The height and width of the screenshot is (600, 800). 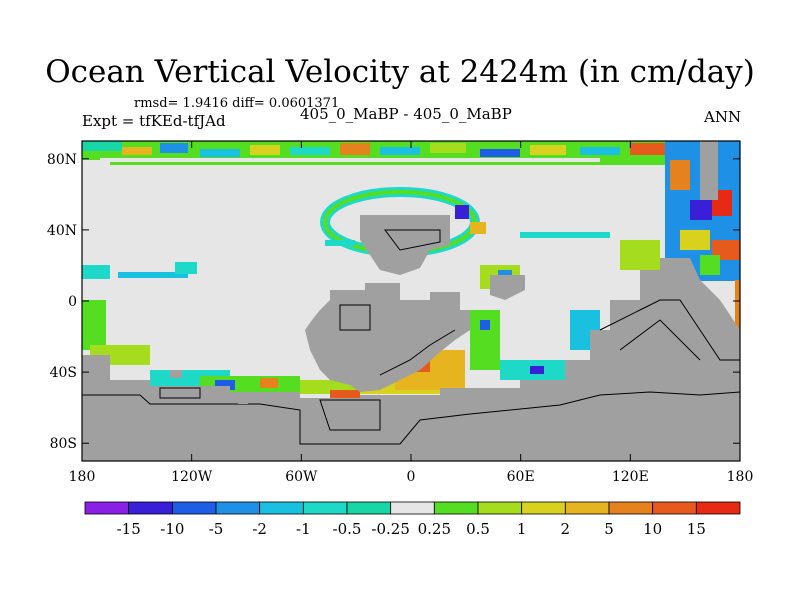 What do you see at coordinates (237, 103) in the screenshot?
I see `stats-text: rmsd= 1.9416 diff= 0.0601371` at bounding box center [237, 103].